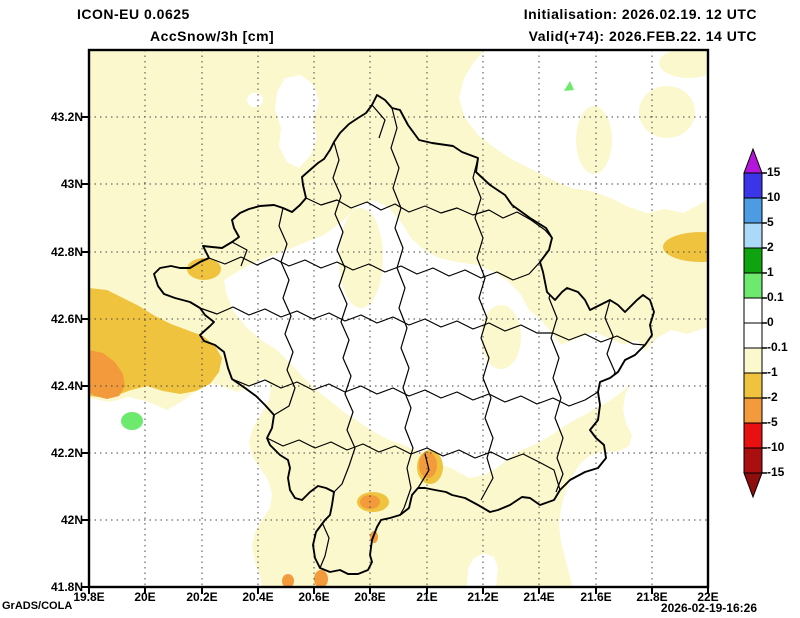 The height and width of the screenshot is (618, 800). Describe the element at coordinates (770, 272) in the screenshot. I see `cb-label-1: 1` at that location.